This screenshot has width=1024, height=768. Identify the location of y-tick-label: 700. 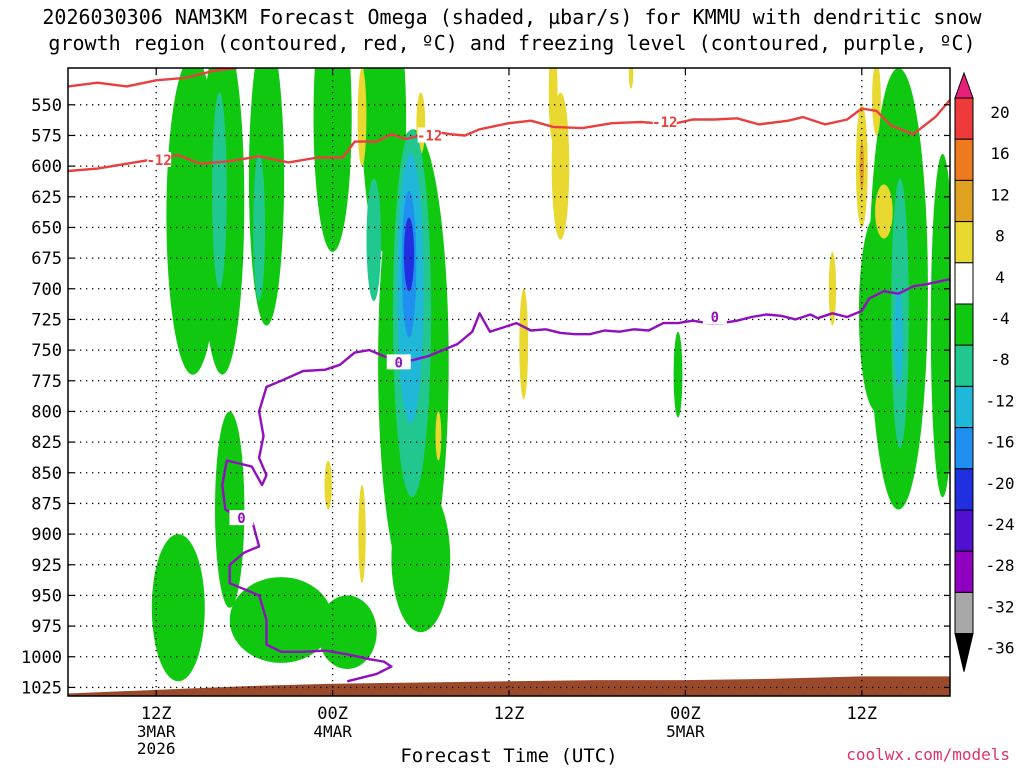
(46, 290).